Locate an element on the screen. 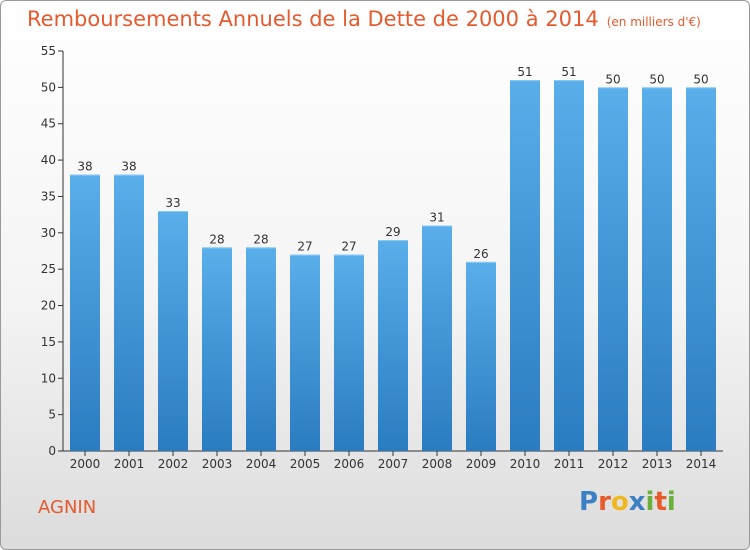  proxiti-logo: Proxiti is located at coordinates (627, 502).